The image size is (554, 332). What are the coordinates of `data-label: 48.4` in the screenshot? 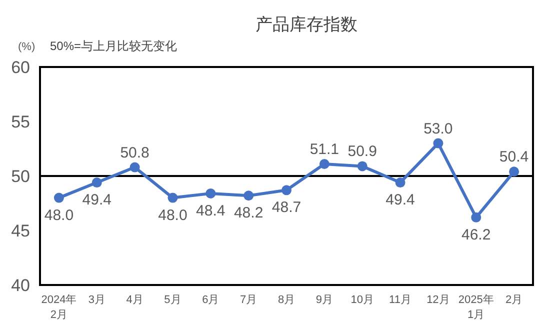 It's located at (211, 211).